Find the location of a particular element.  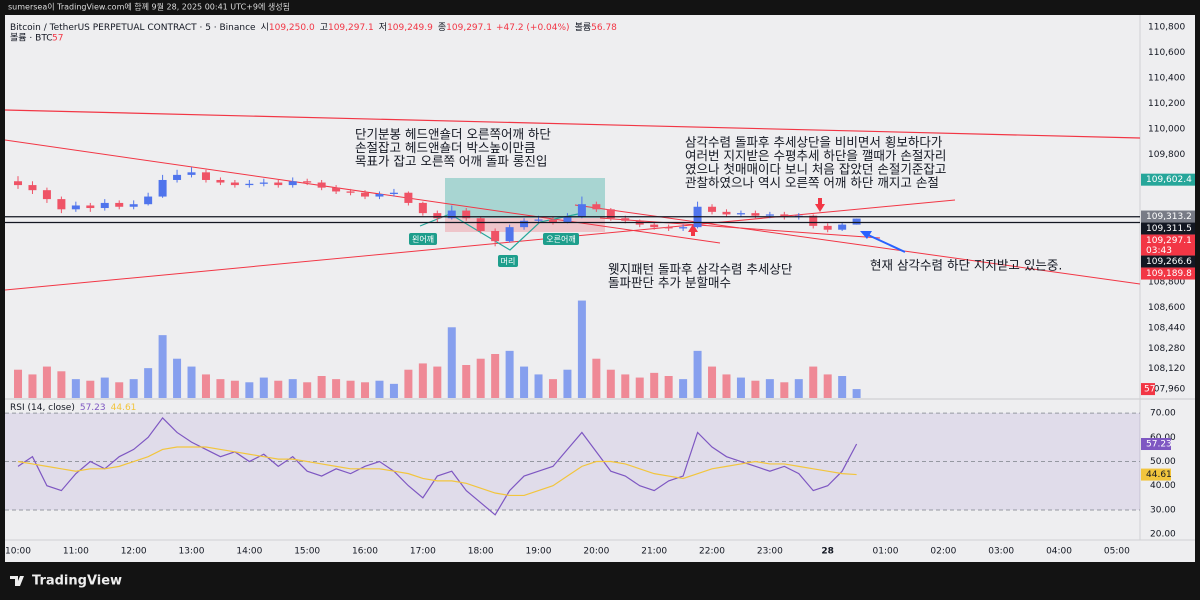

y-tick-label: 110,600 is located at coordinates (1166, 53).